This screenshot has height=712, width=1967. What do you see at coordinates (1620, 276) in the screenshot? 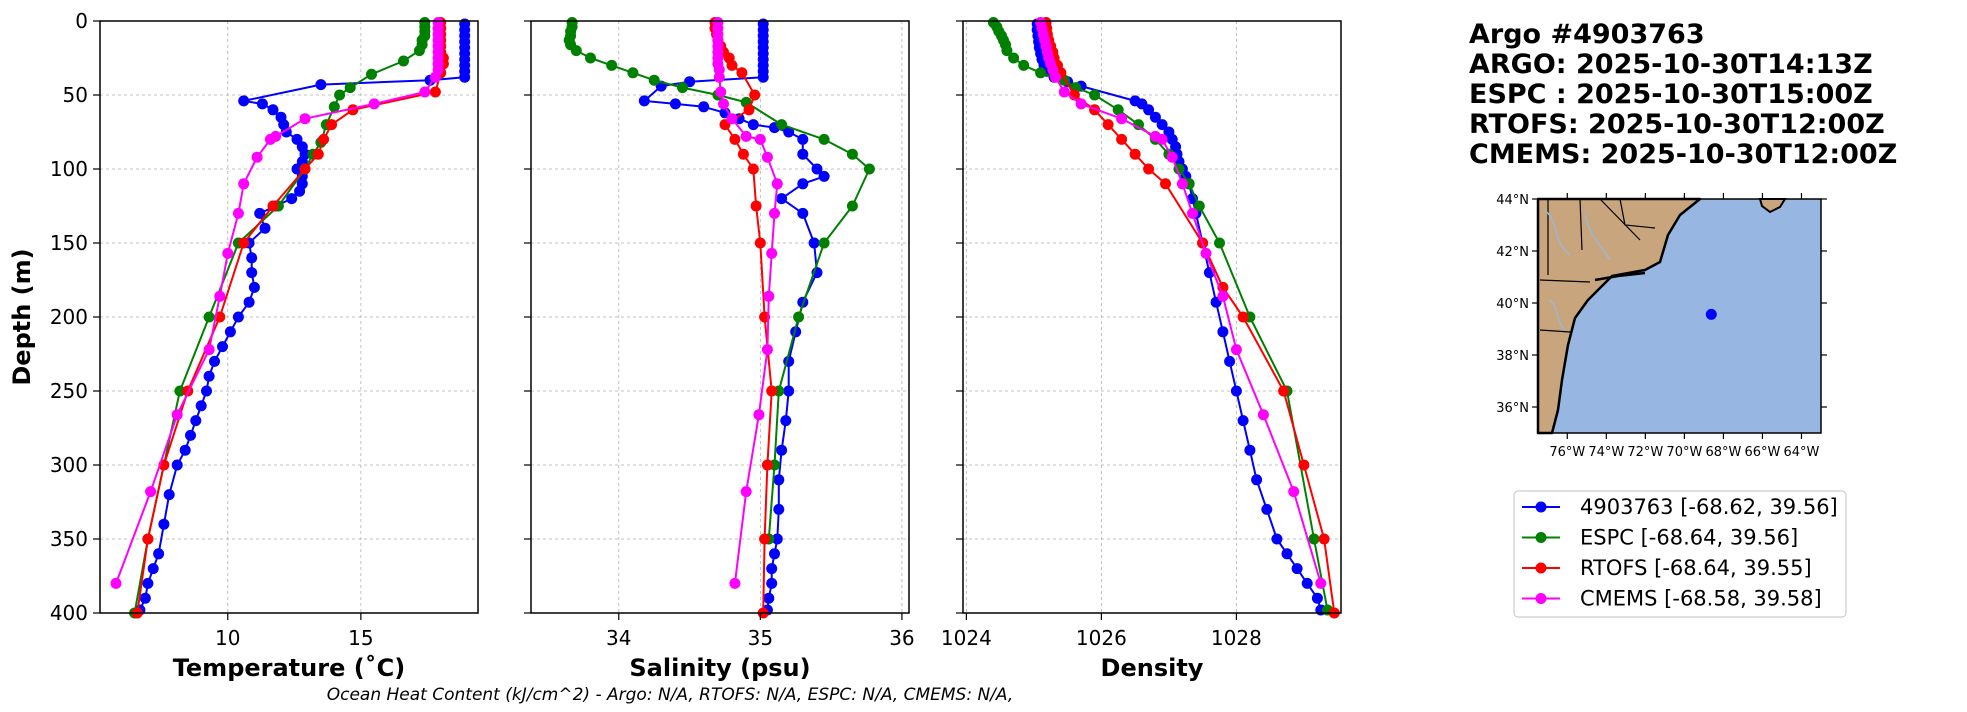
I see `map-long-island` at bounding box center [1620, 276].